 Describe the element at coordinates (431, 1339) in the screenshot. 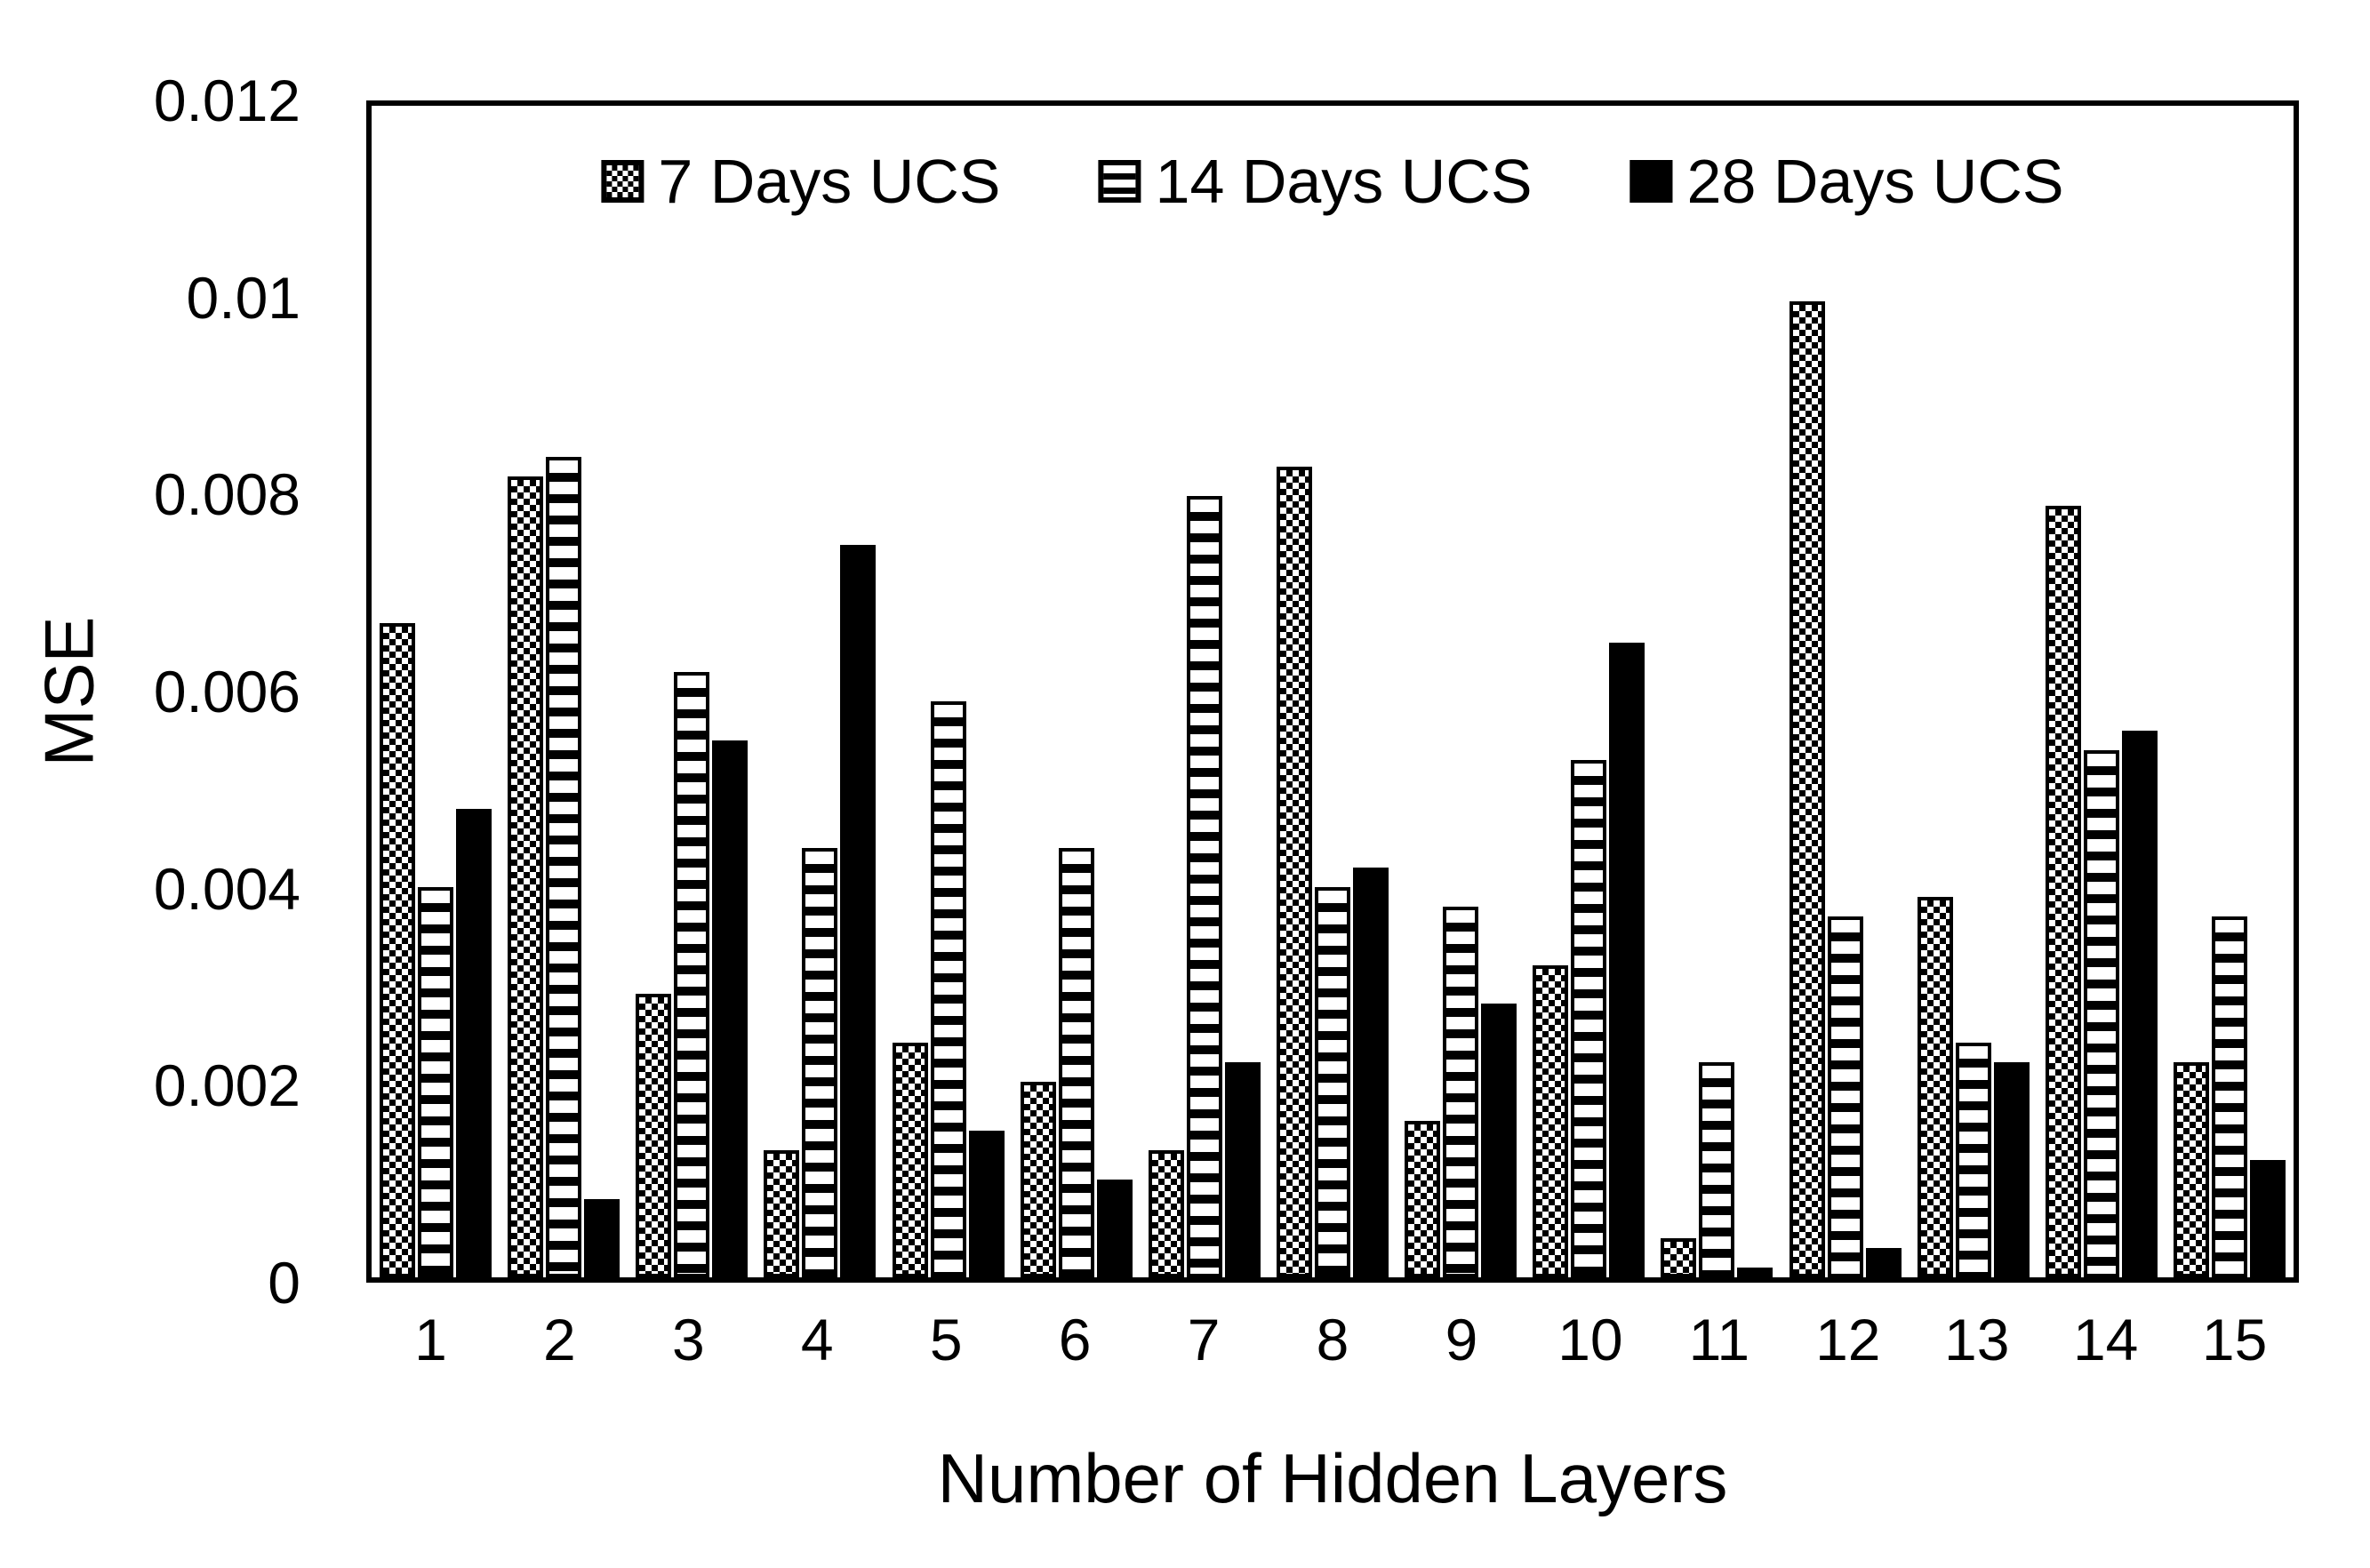

I see `x-tick-label-1: 1` at that location.